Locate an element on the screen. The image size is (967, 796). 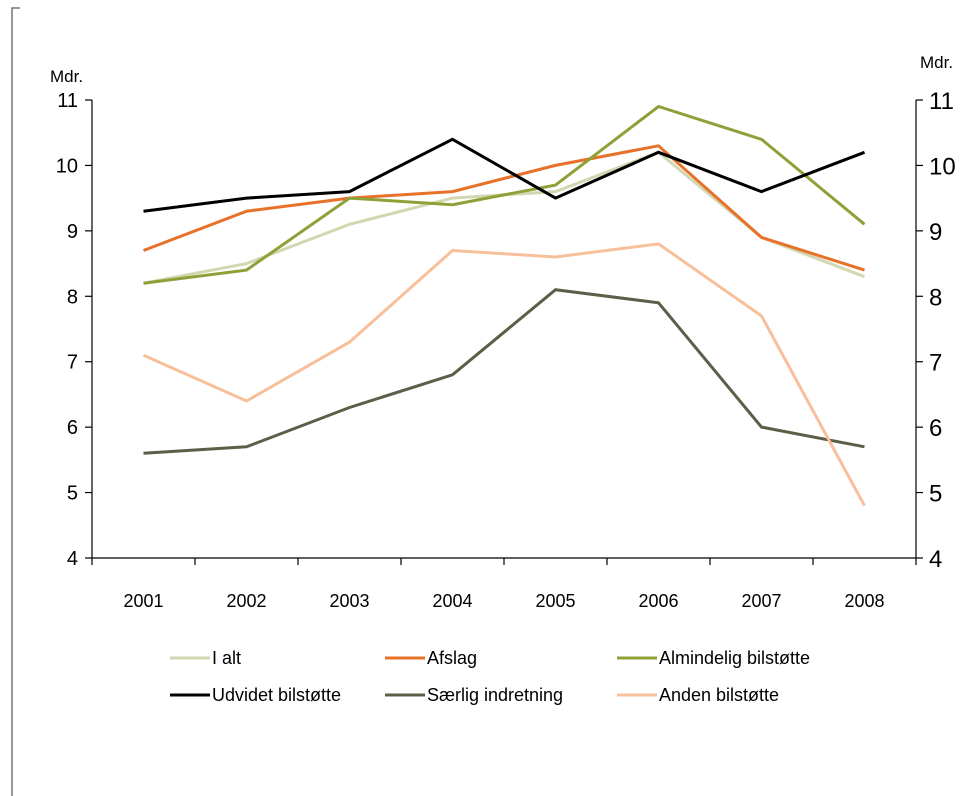
right-y-tick-label: 5 is located at coordinates (935, 494).